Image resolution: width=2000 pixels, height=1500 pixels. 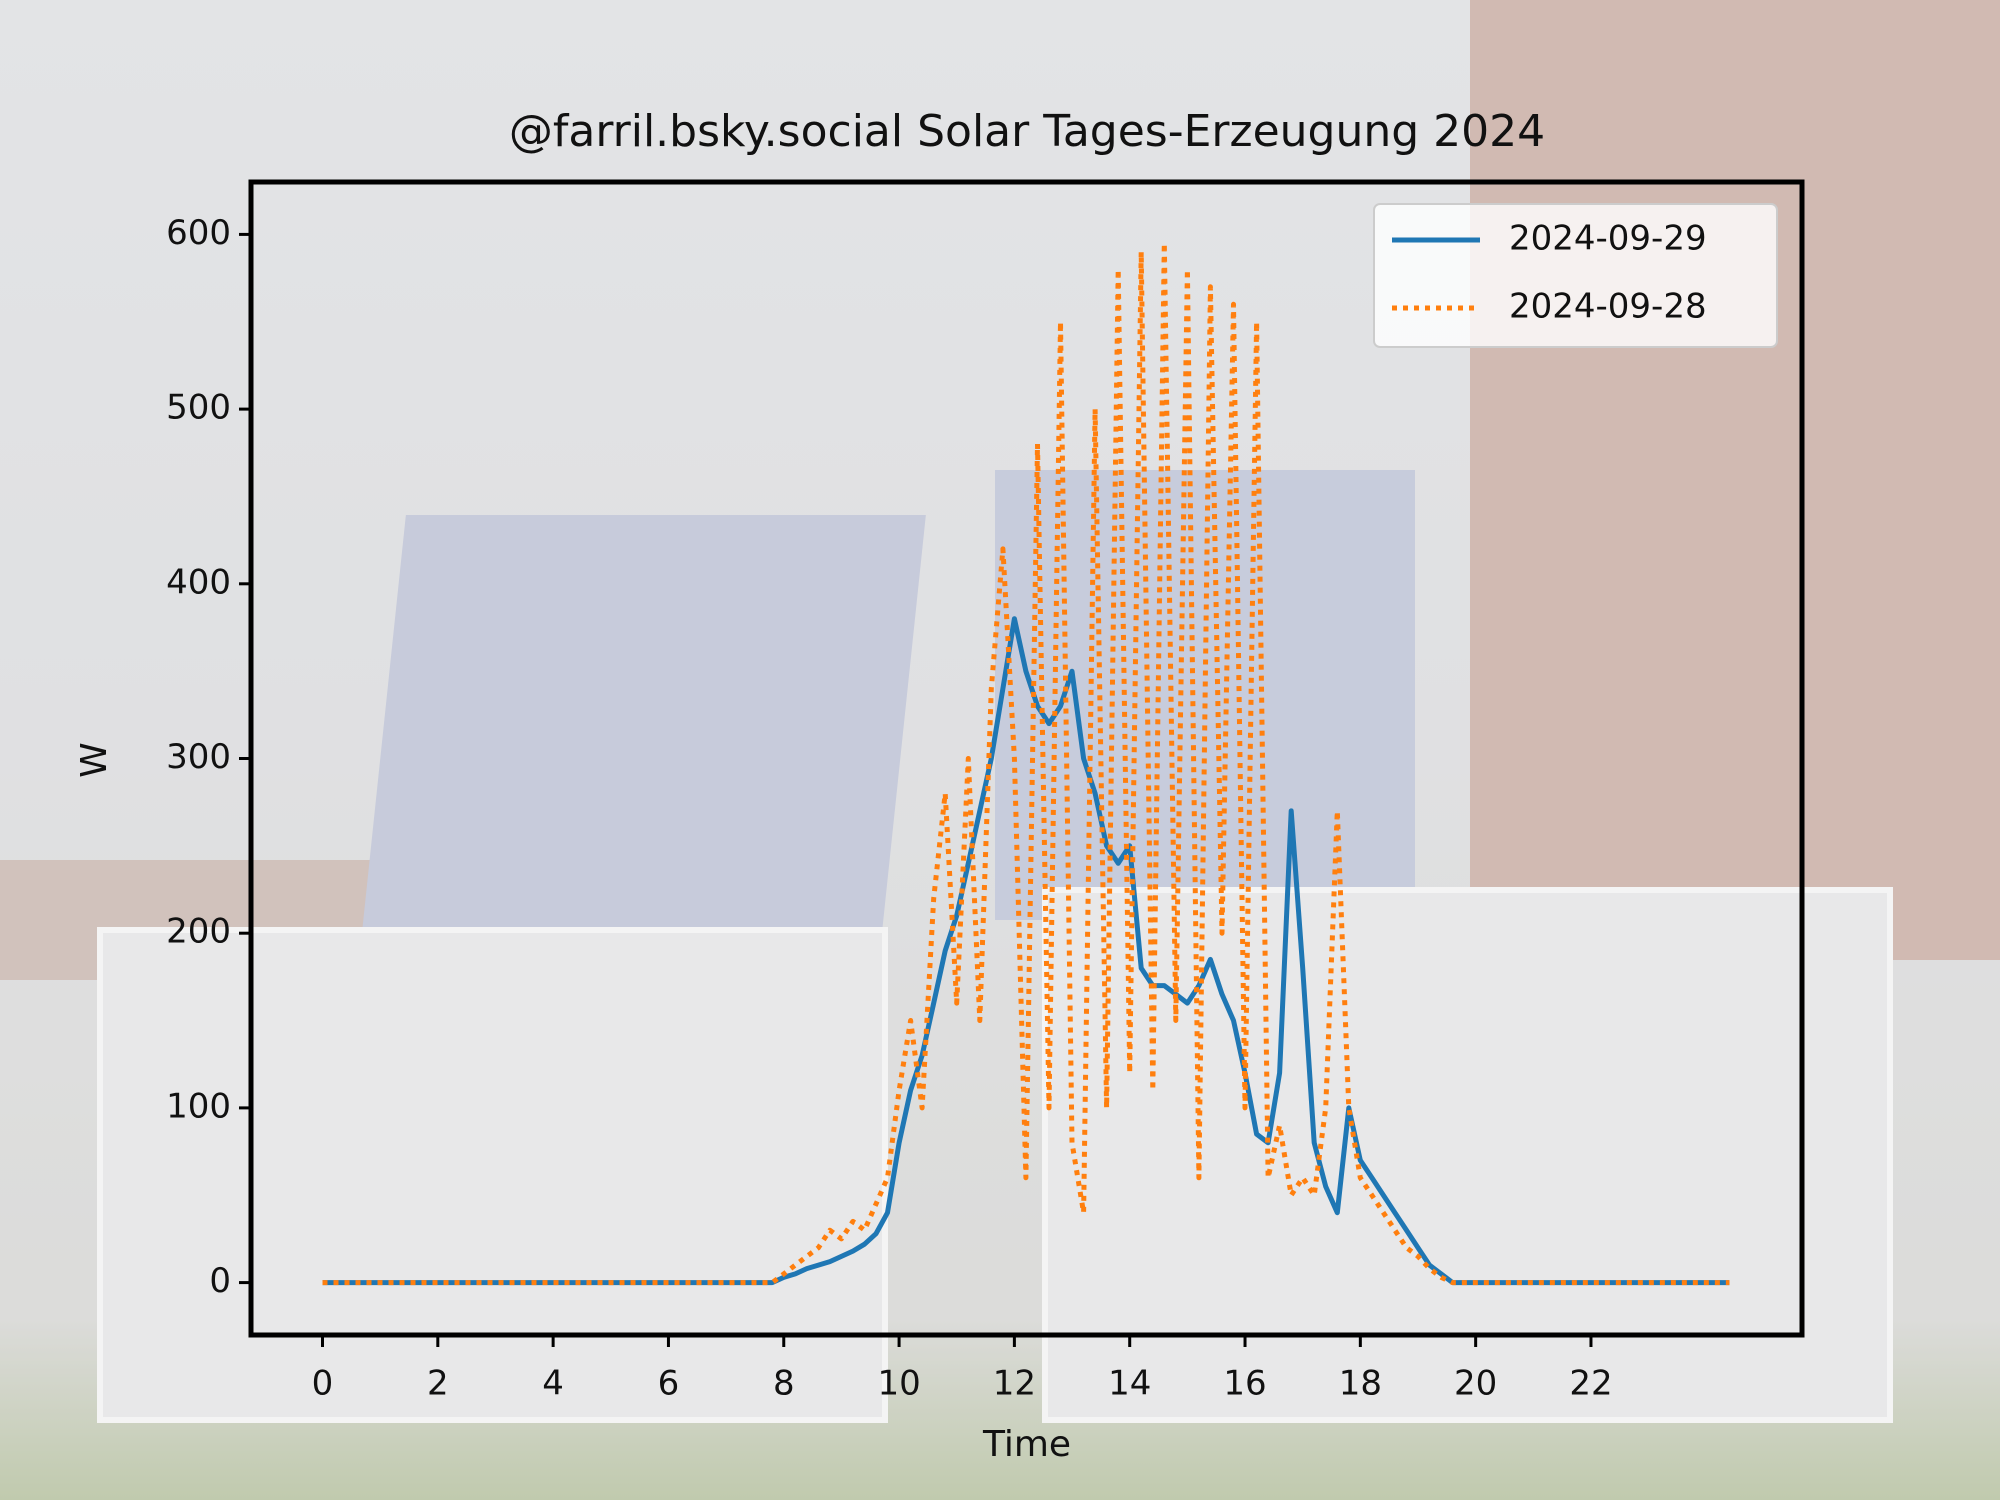 I want to click on y-tick-label: 300, so click(x=198, y=757).